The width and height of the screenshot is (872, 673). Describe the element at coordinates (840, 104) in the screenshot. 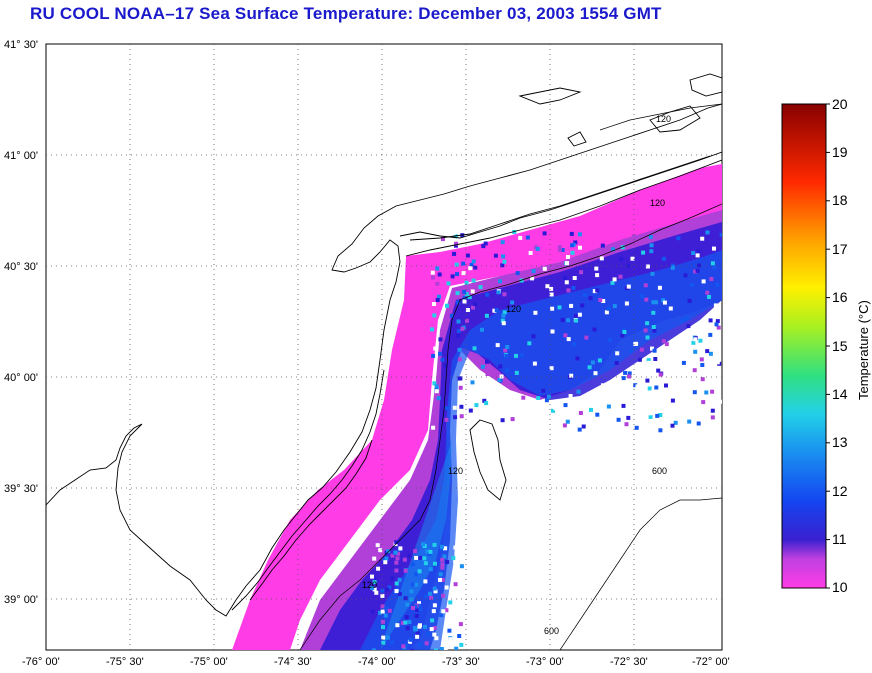

I see `colorbar-label: 20` at that location.